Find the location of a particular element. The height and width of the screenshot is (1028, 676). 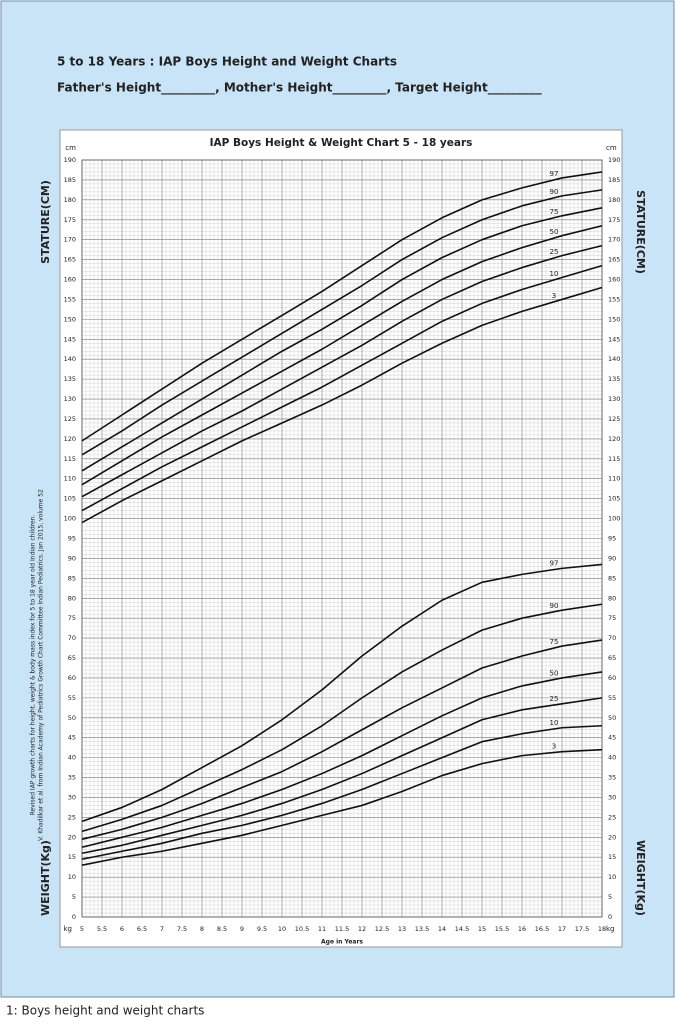

y-tick-label: 10 is located at coordinates (612, 877).